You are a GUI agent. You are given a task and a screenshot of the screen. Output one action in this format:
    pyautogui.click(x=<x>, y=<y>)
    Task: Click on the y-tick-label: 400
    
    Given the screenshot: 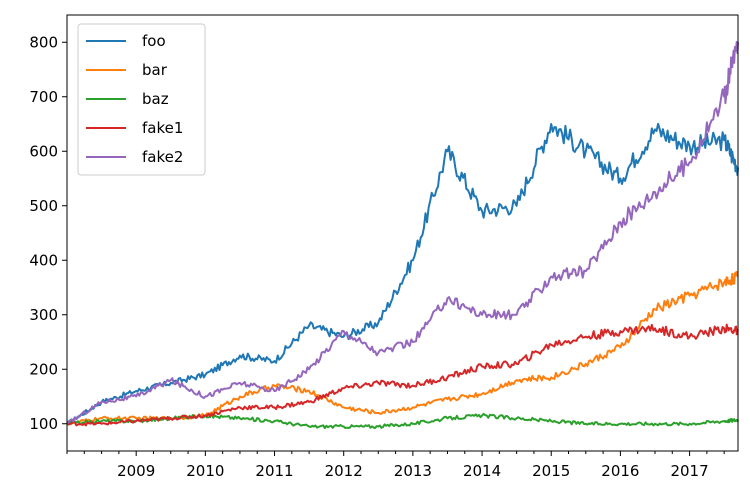 What is the action you would take?
    pyautogui.click(x=43, y=260)
    